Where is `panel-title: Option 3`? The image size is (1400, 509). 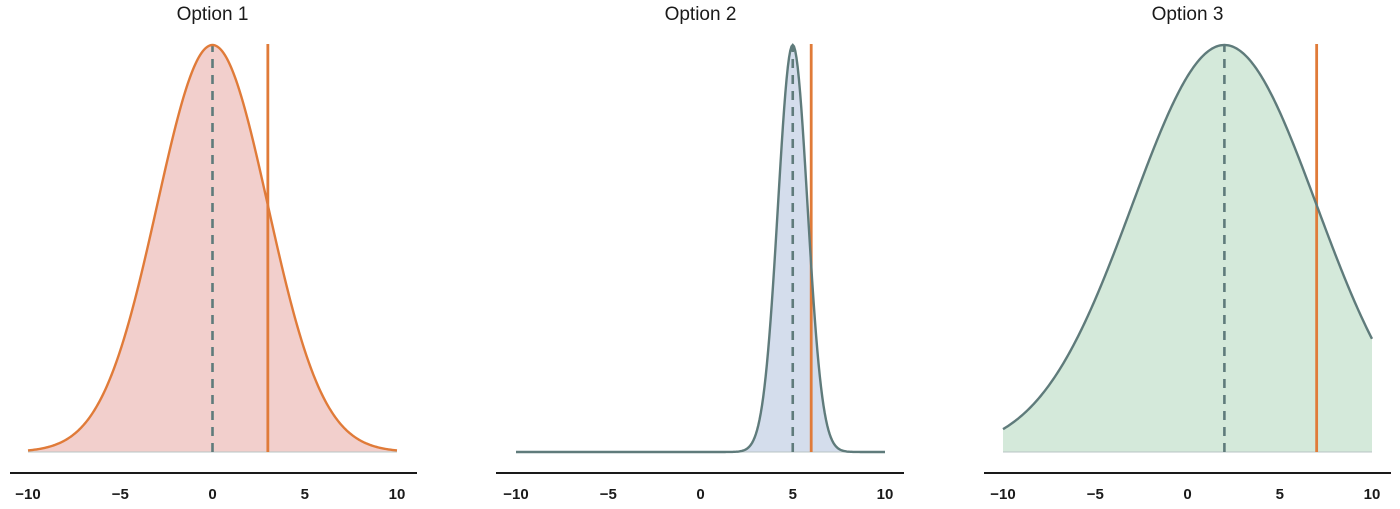
panel-title: Option 3 is located at coordinates (1188, 14).